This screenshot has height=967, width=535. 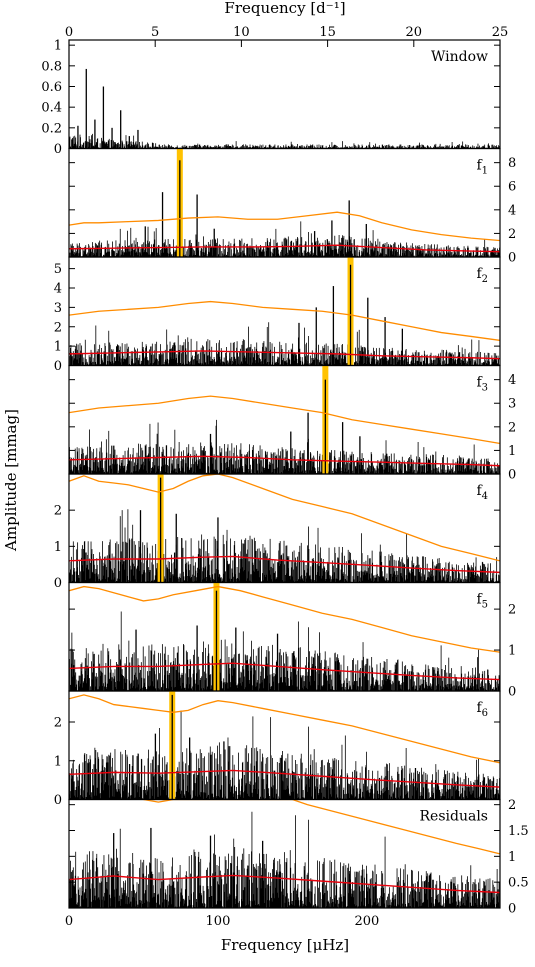 What do you see at coordinates (11, 480) in the screenshot?
I see `y-axis-title: Amplitude [mmag]` at bounding box center [11, 480].